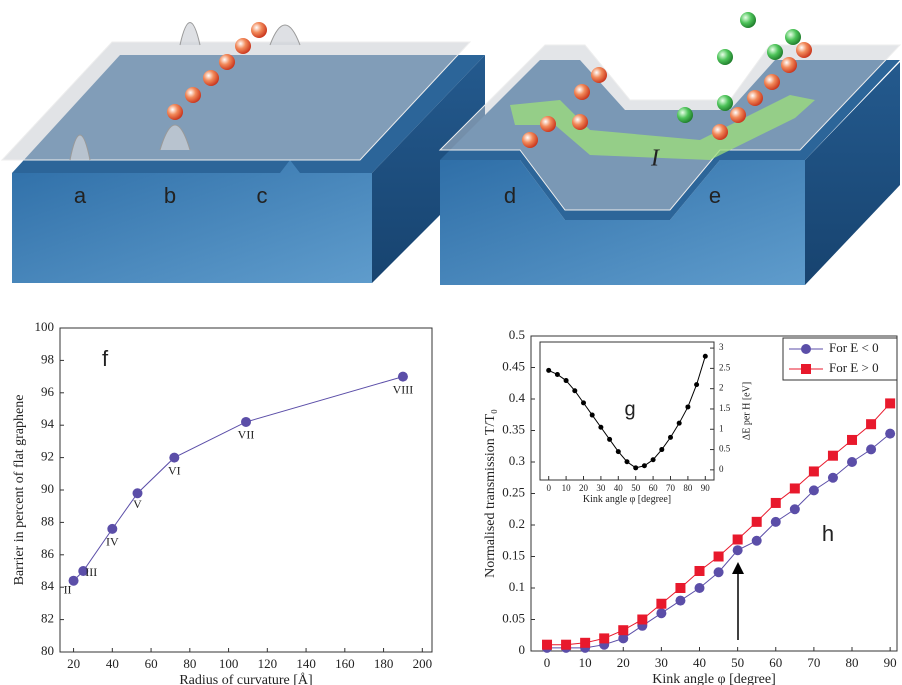 This screenshot has width=902, height=685. Describe the element at coordinates (403, 389) in the screenshot. I see `point-label: VIII` at that location.